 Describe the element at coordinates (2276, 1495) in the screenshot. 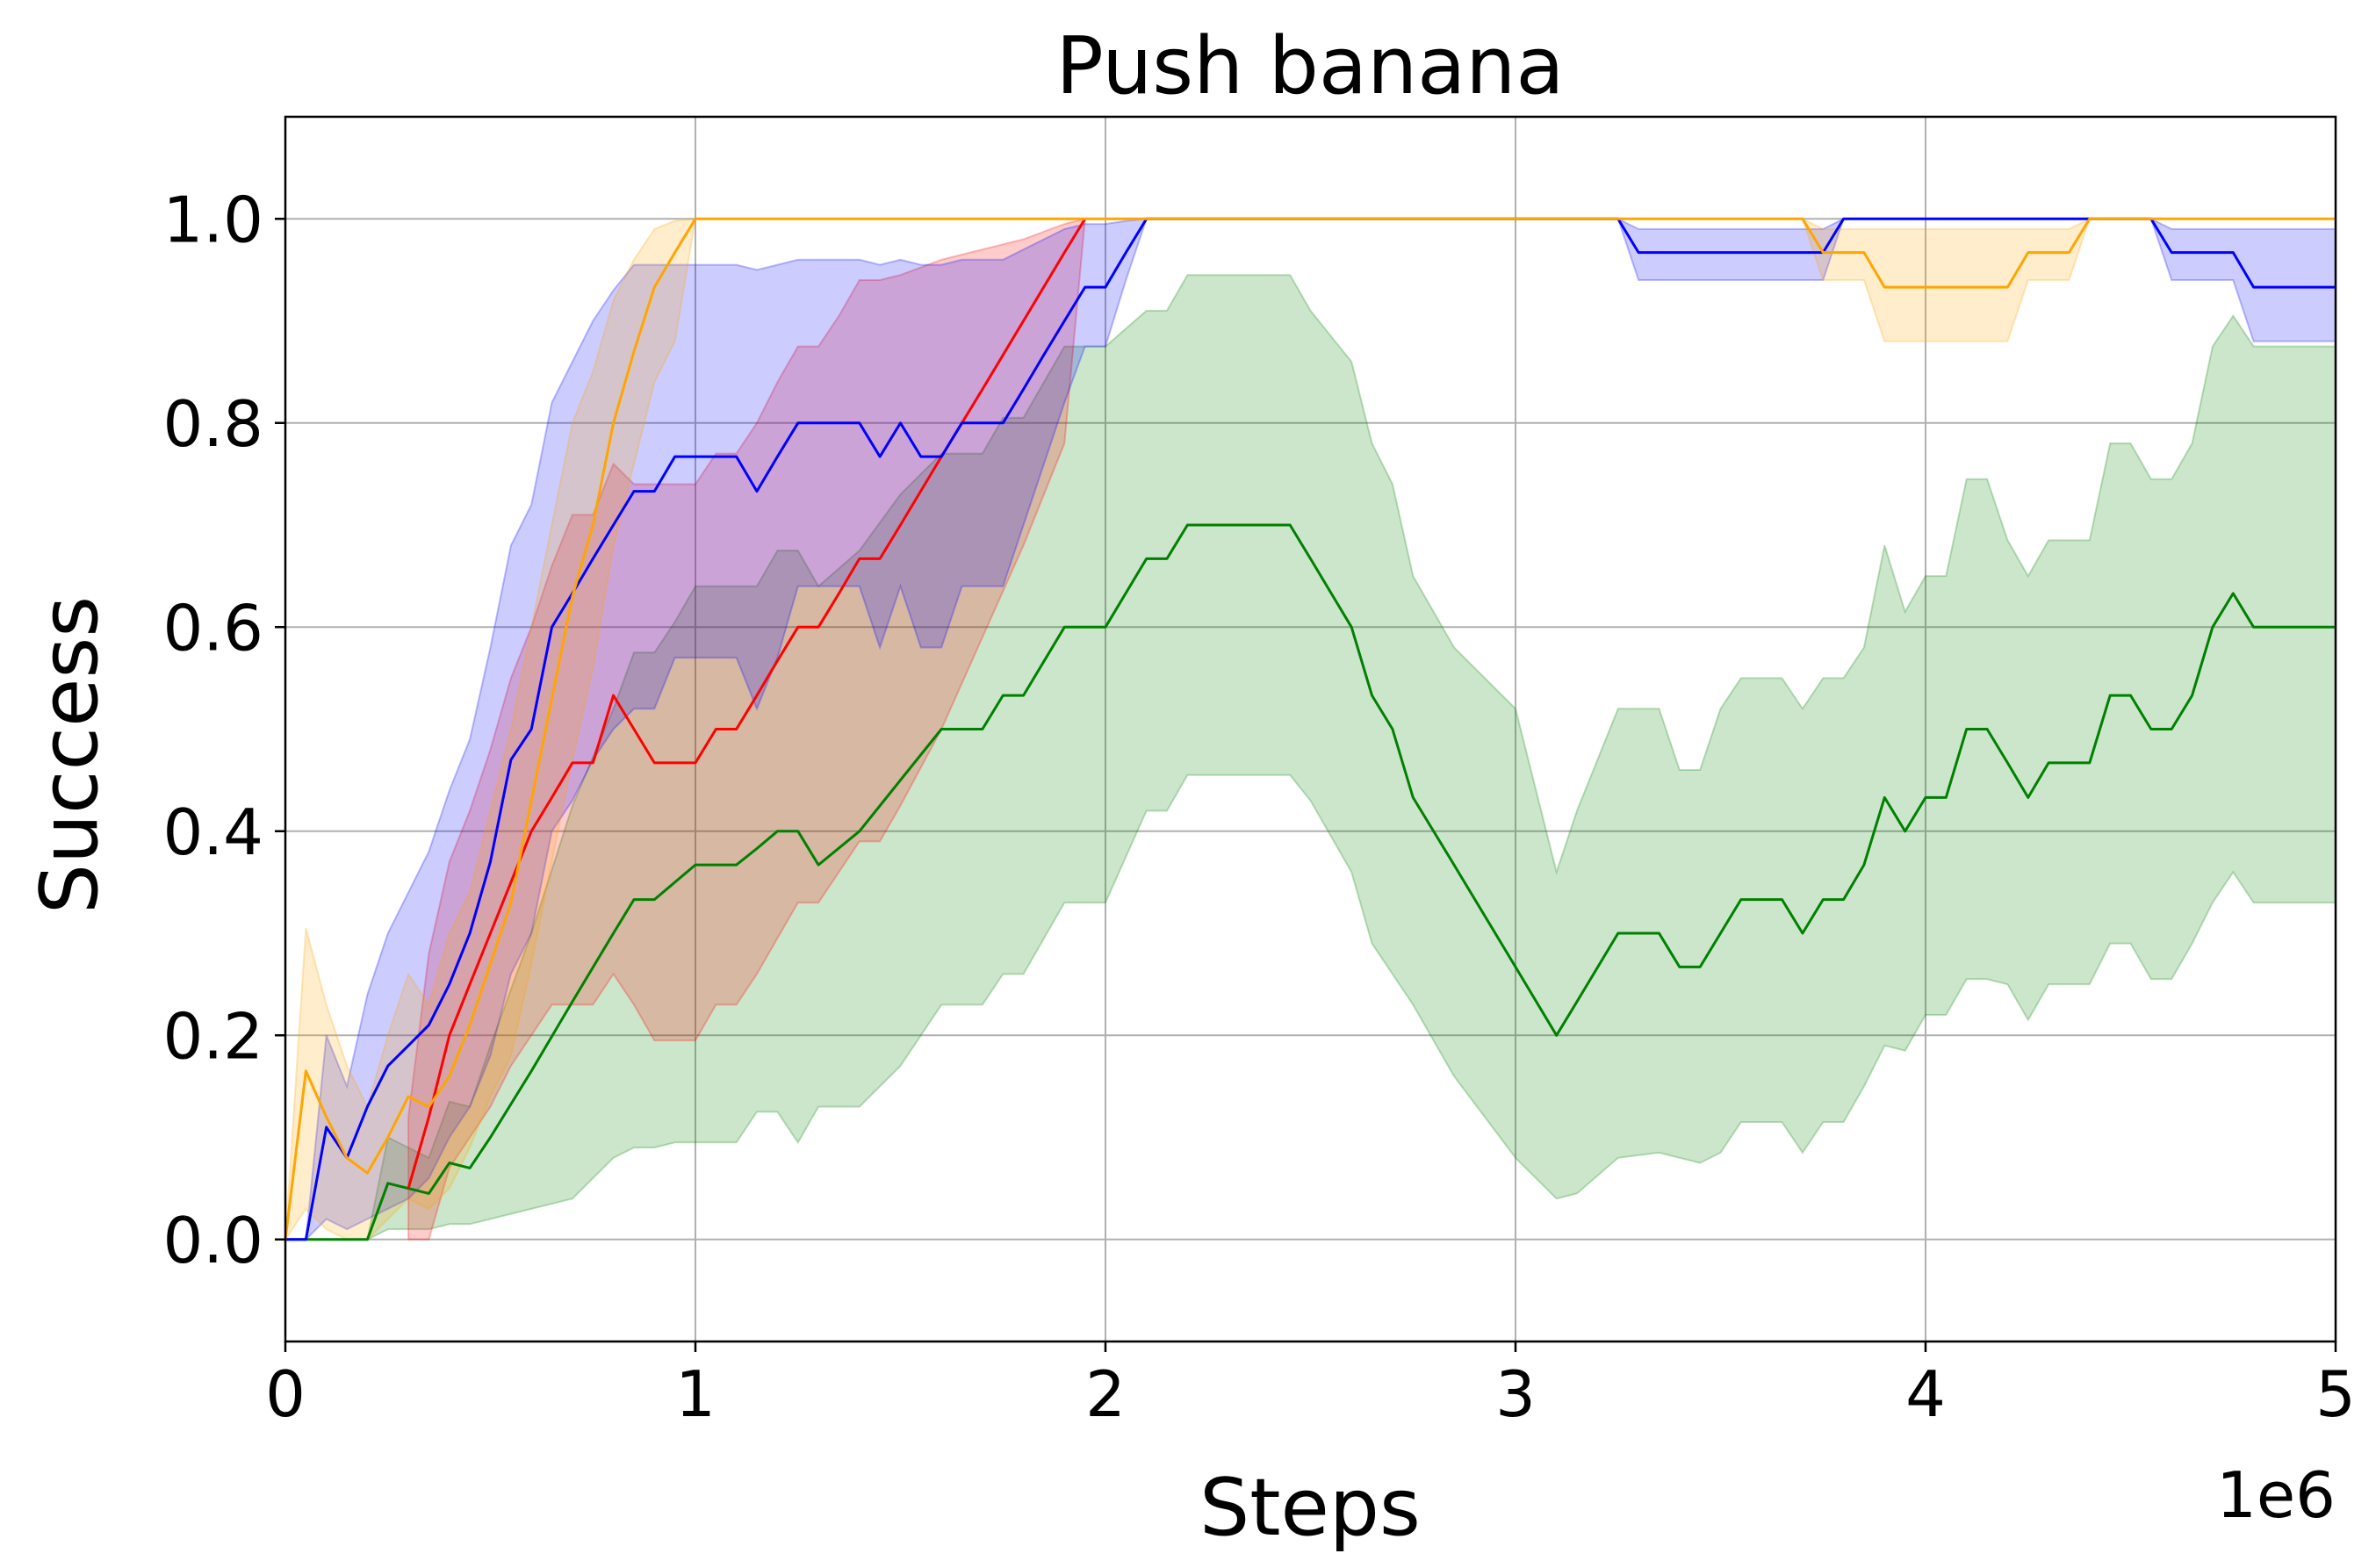

I see `x-axis-offset-label: 1e6` at that location.